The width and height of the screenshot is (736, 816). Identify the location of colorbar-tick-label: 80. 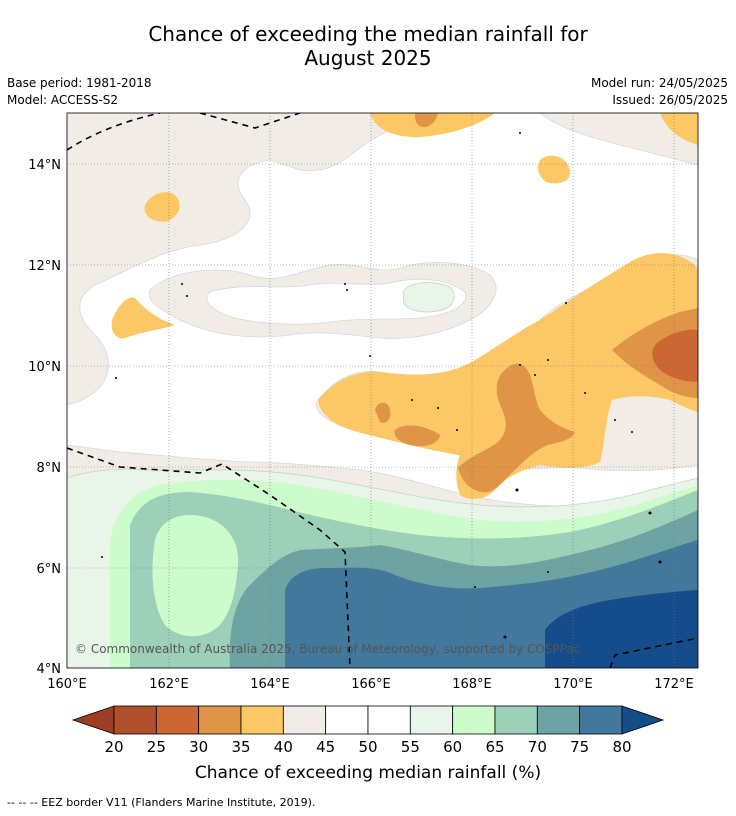
(621, 747).